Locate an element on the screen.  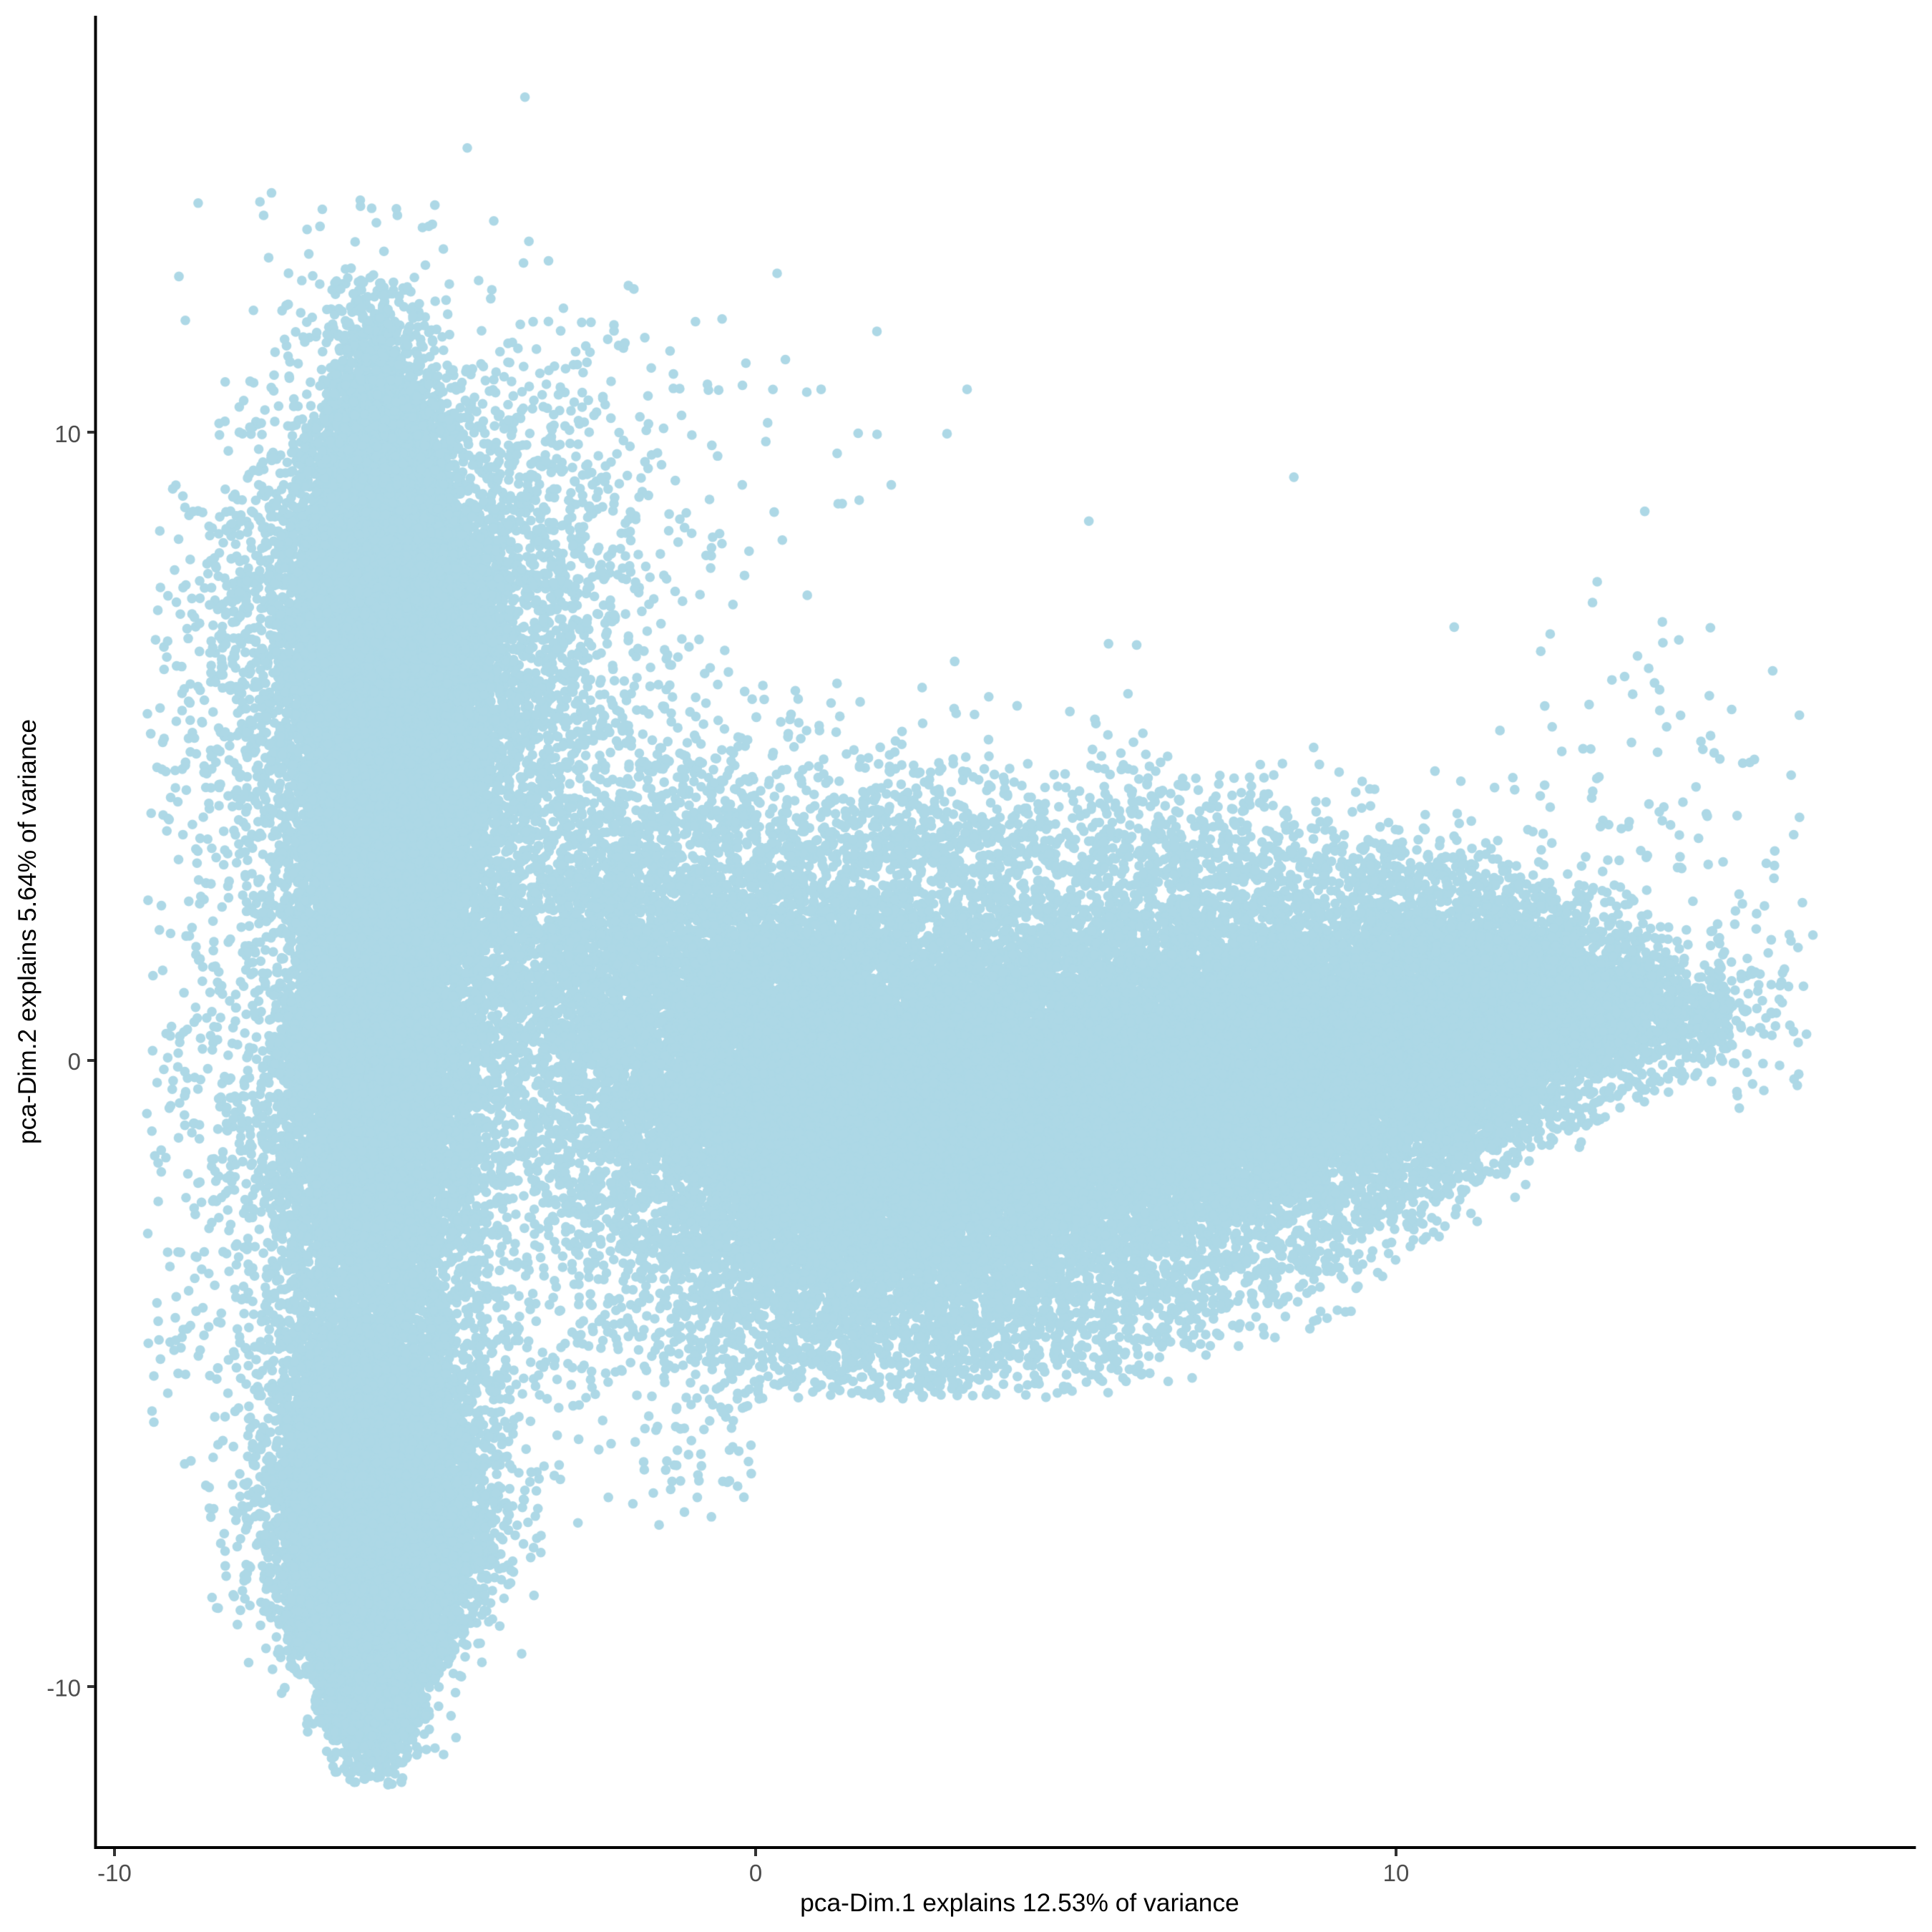
svg-text:pca-Dim.2 explains 5.64% of va: pca-Dim.2 explains 5.64% of variance is located at coordinates (27, 931).